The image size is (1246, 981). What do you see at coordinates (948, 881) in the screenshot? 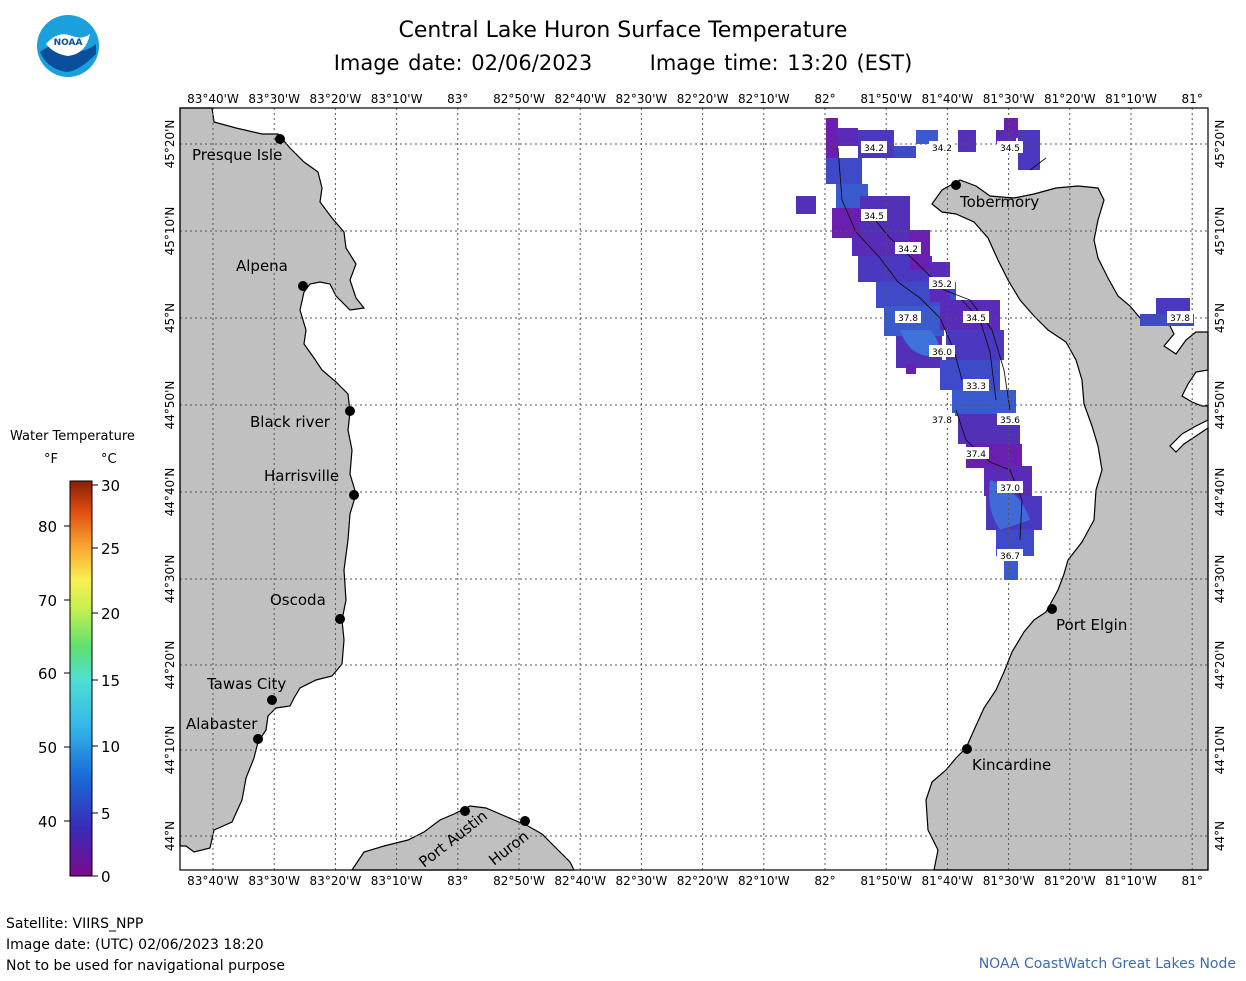
I see `x-tick-label-bottom: 81°40'W` at bounding box center [948, 881].